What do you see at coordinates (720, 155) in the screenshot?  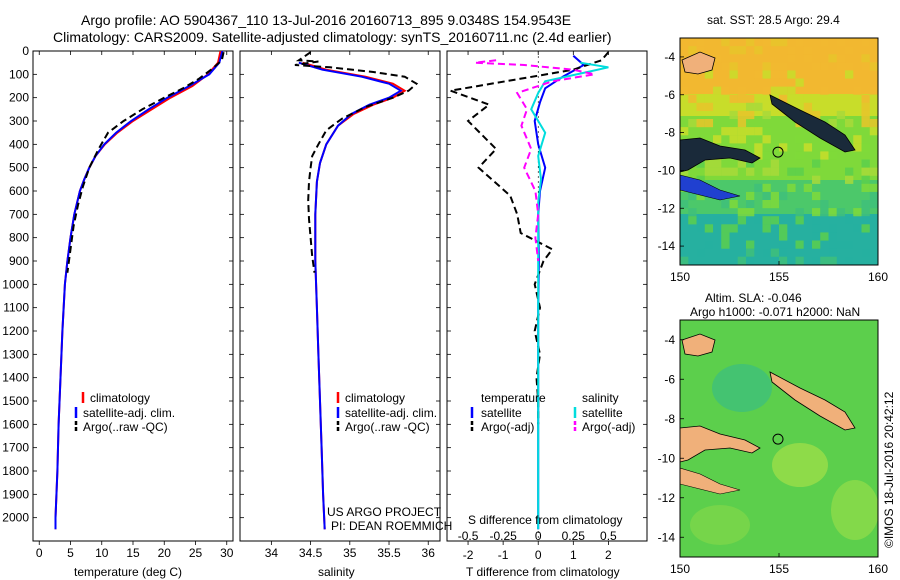 I see `new-guinea-coast` at bounding box center [720, 155].